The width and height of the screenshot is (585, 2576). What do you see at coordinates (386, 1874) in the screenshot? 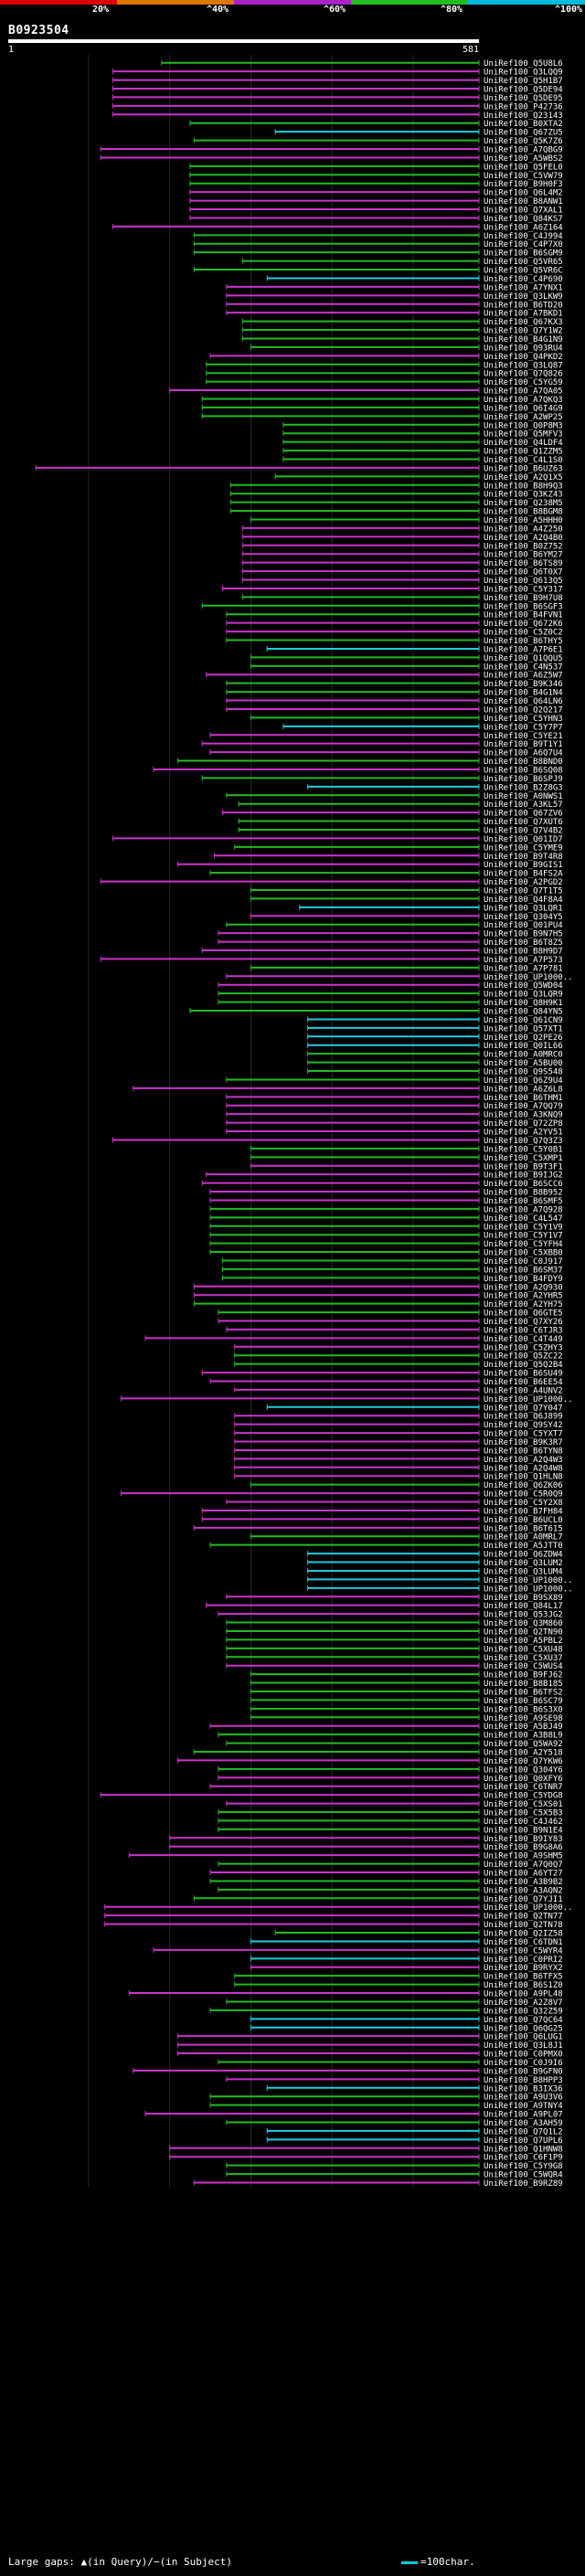
I see `hit-row: UniRef100_A6YT27` at bounding box center [386, 1874].